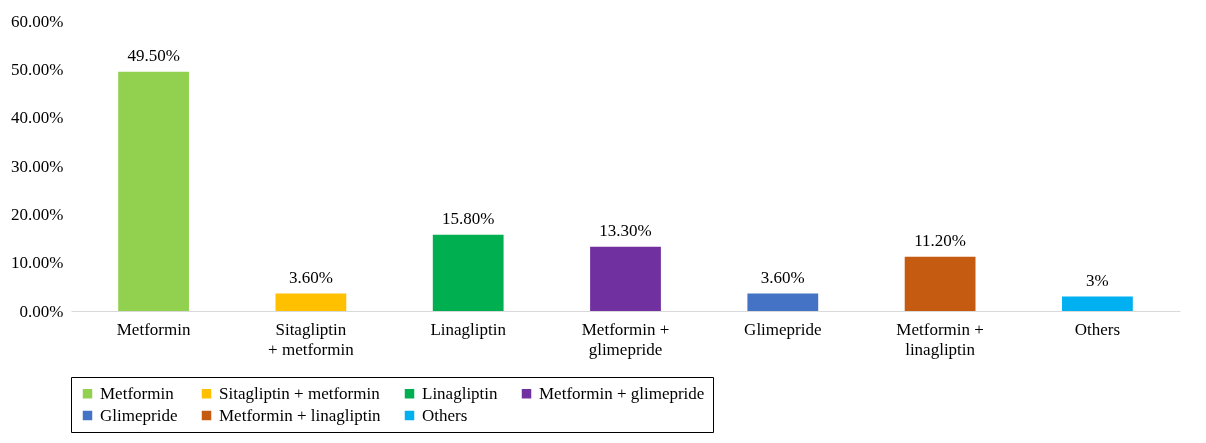  Describe the element at coordinates (300, 393) in the screenshot. I see `legend-label: Sitagliptin + metformin` at that location.